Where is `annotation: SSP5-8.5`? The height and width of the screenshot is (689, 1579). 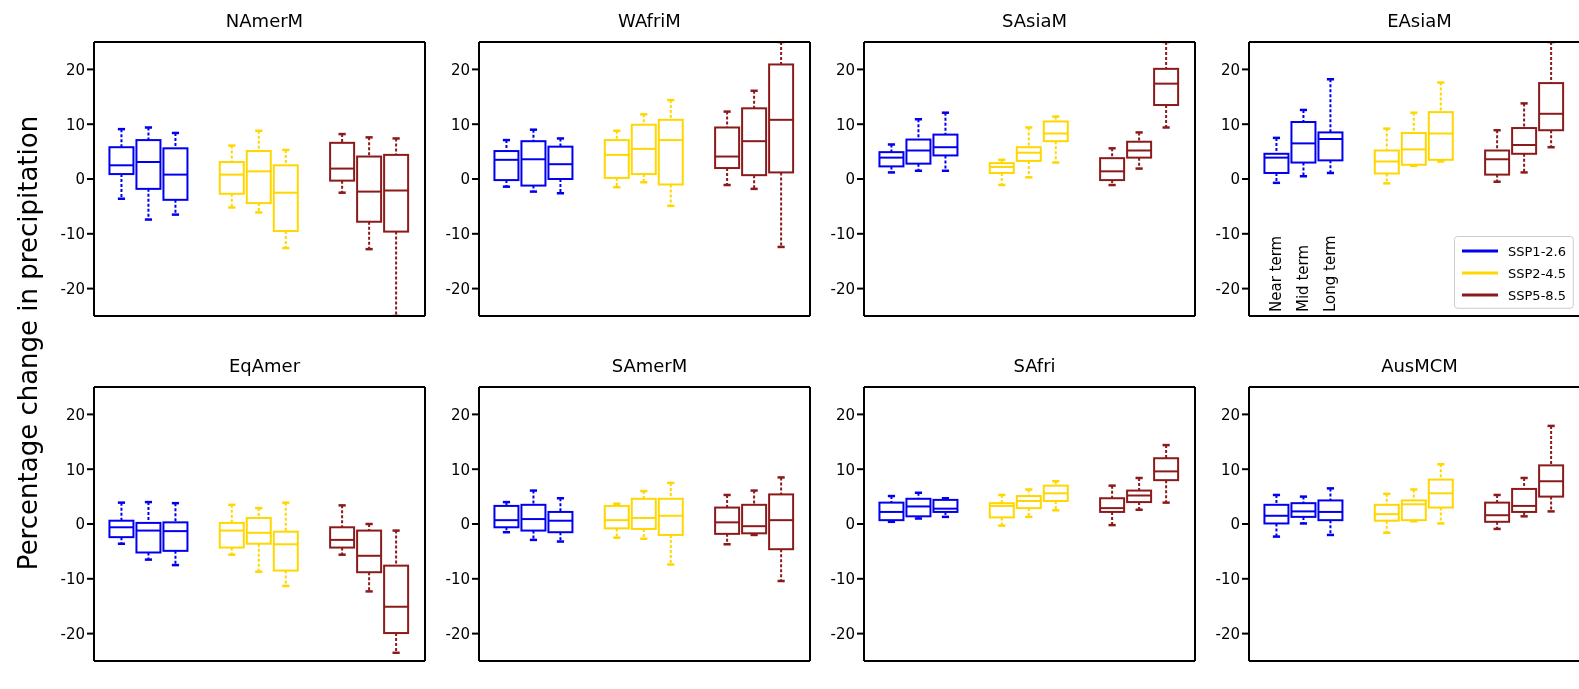 annotation: SSP5-8.5 is located at coordinates (1537, 295).